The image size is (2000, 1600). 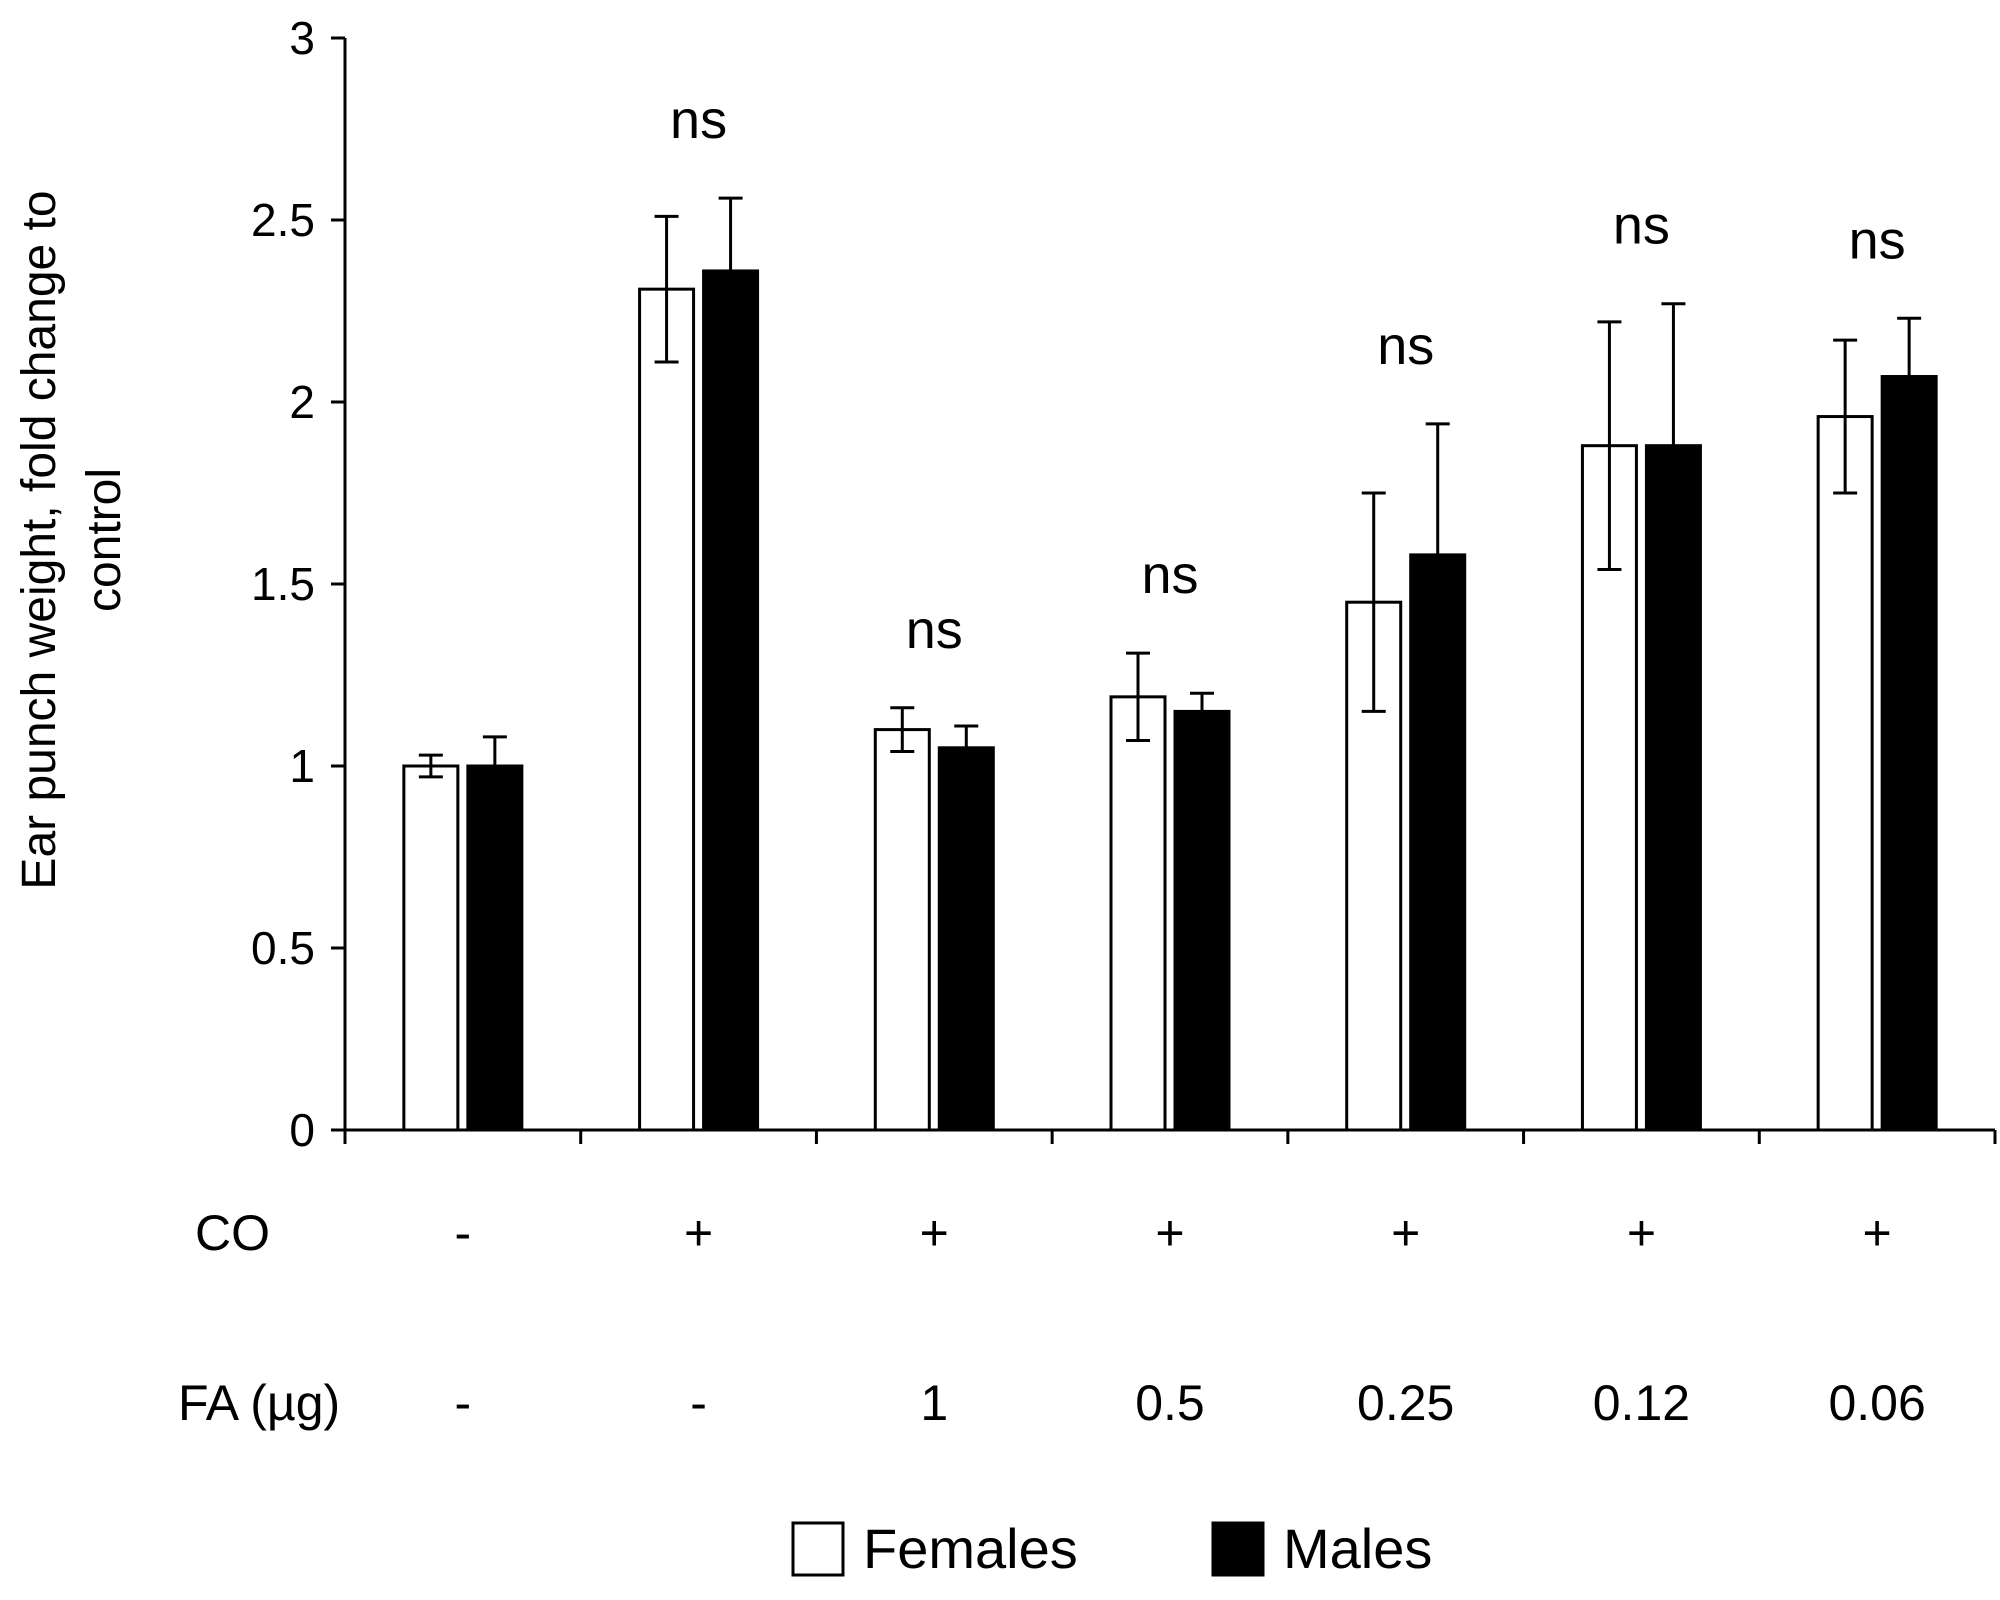 What do you see at coordinates (1052, 1403) in the screenshot?
I see `fa-row: FA (µg) - - 1 0.5 0.25 0.12 0.06` at bounding box center [1052, 1403].